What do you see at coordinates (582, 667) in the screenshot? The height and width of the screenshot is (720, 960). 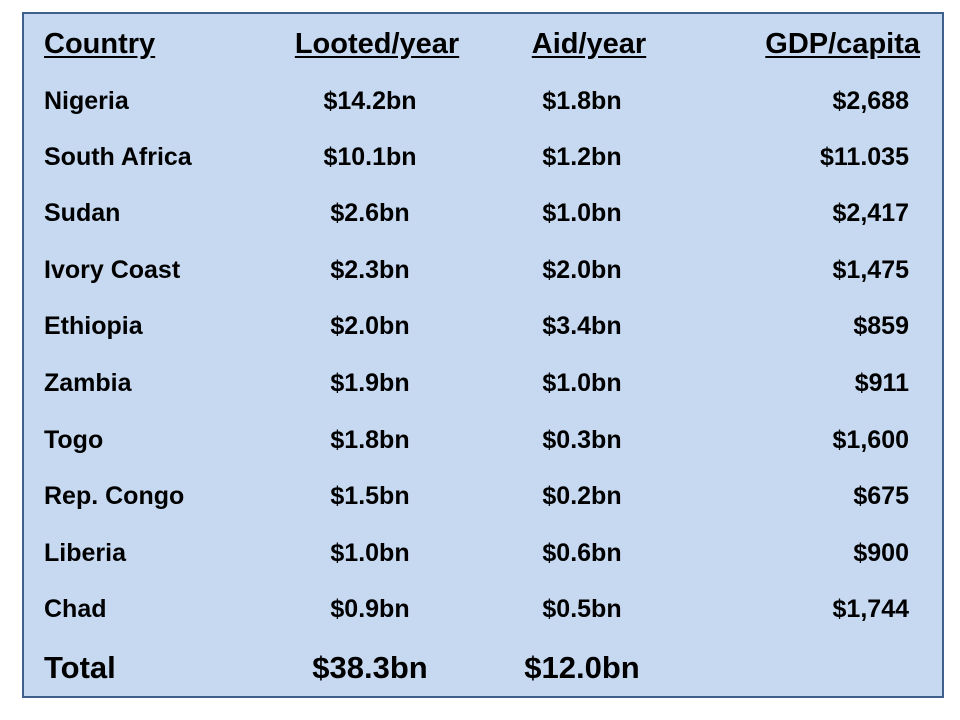 I see `total-aid: $12.0bn` at bounding box center [582, 667].